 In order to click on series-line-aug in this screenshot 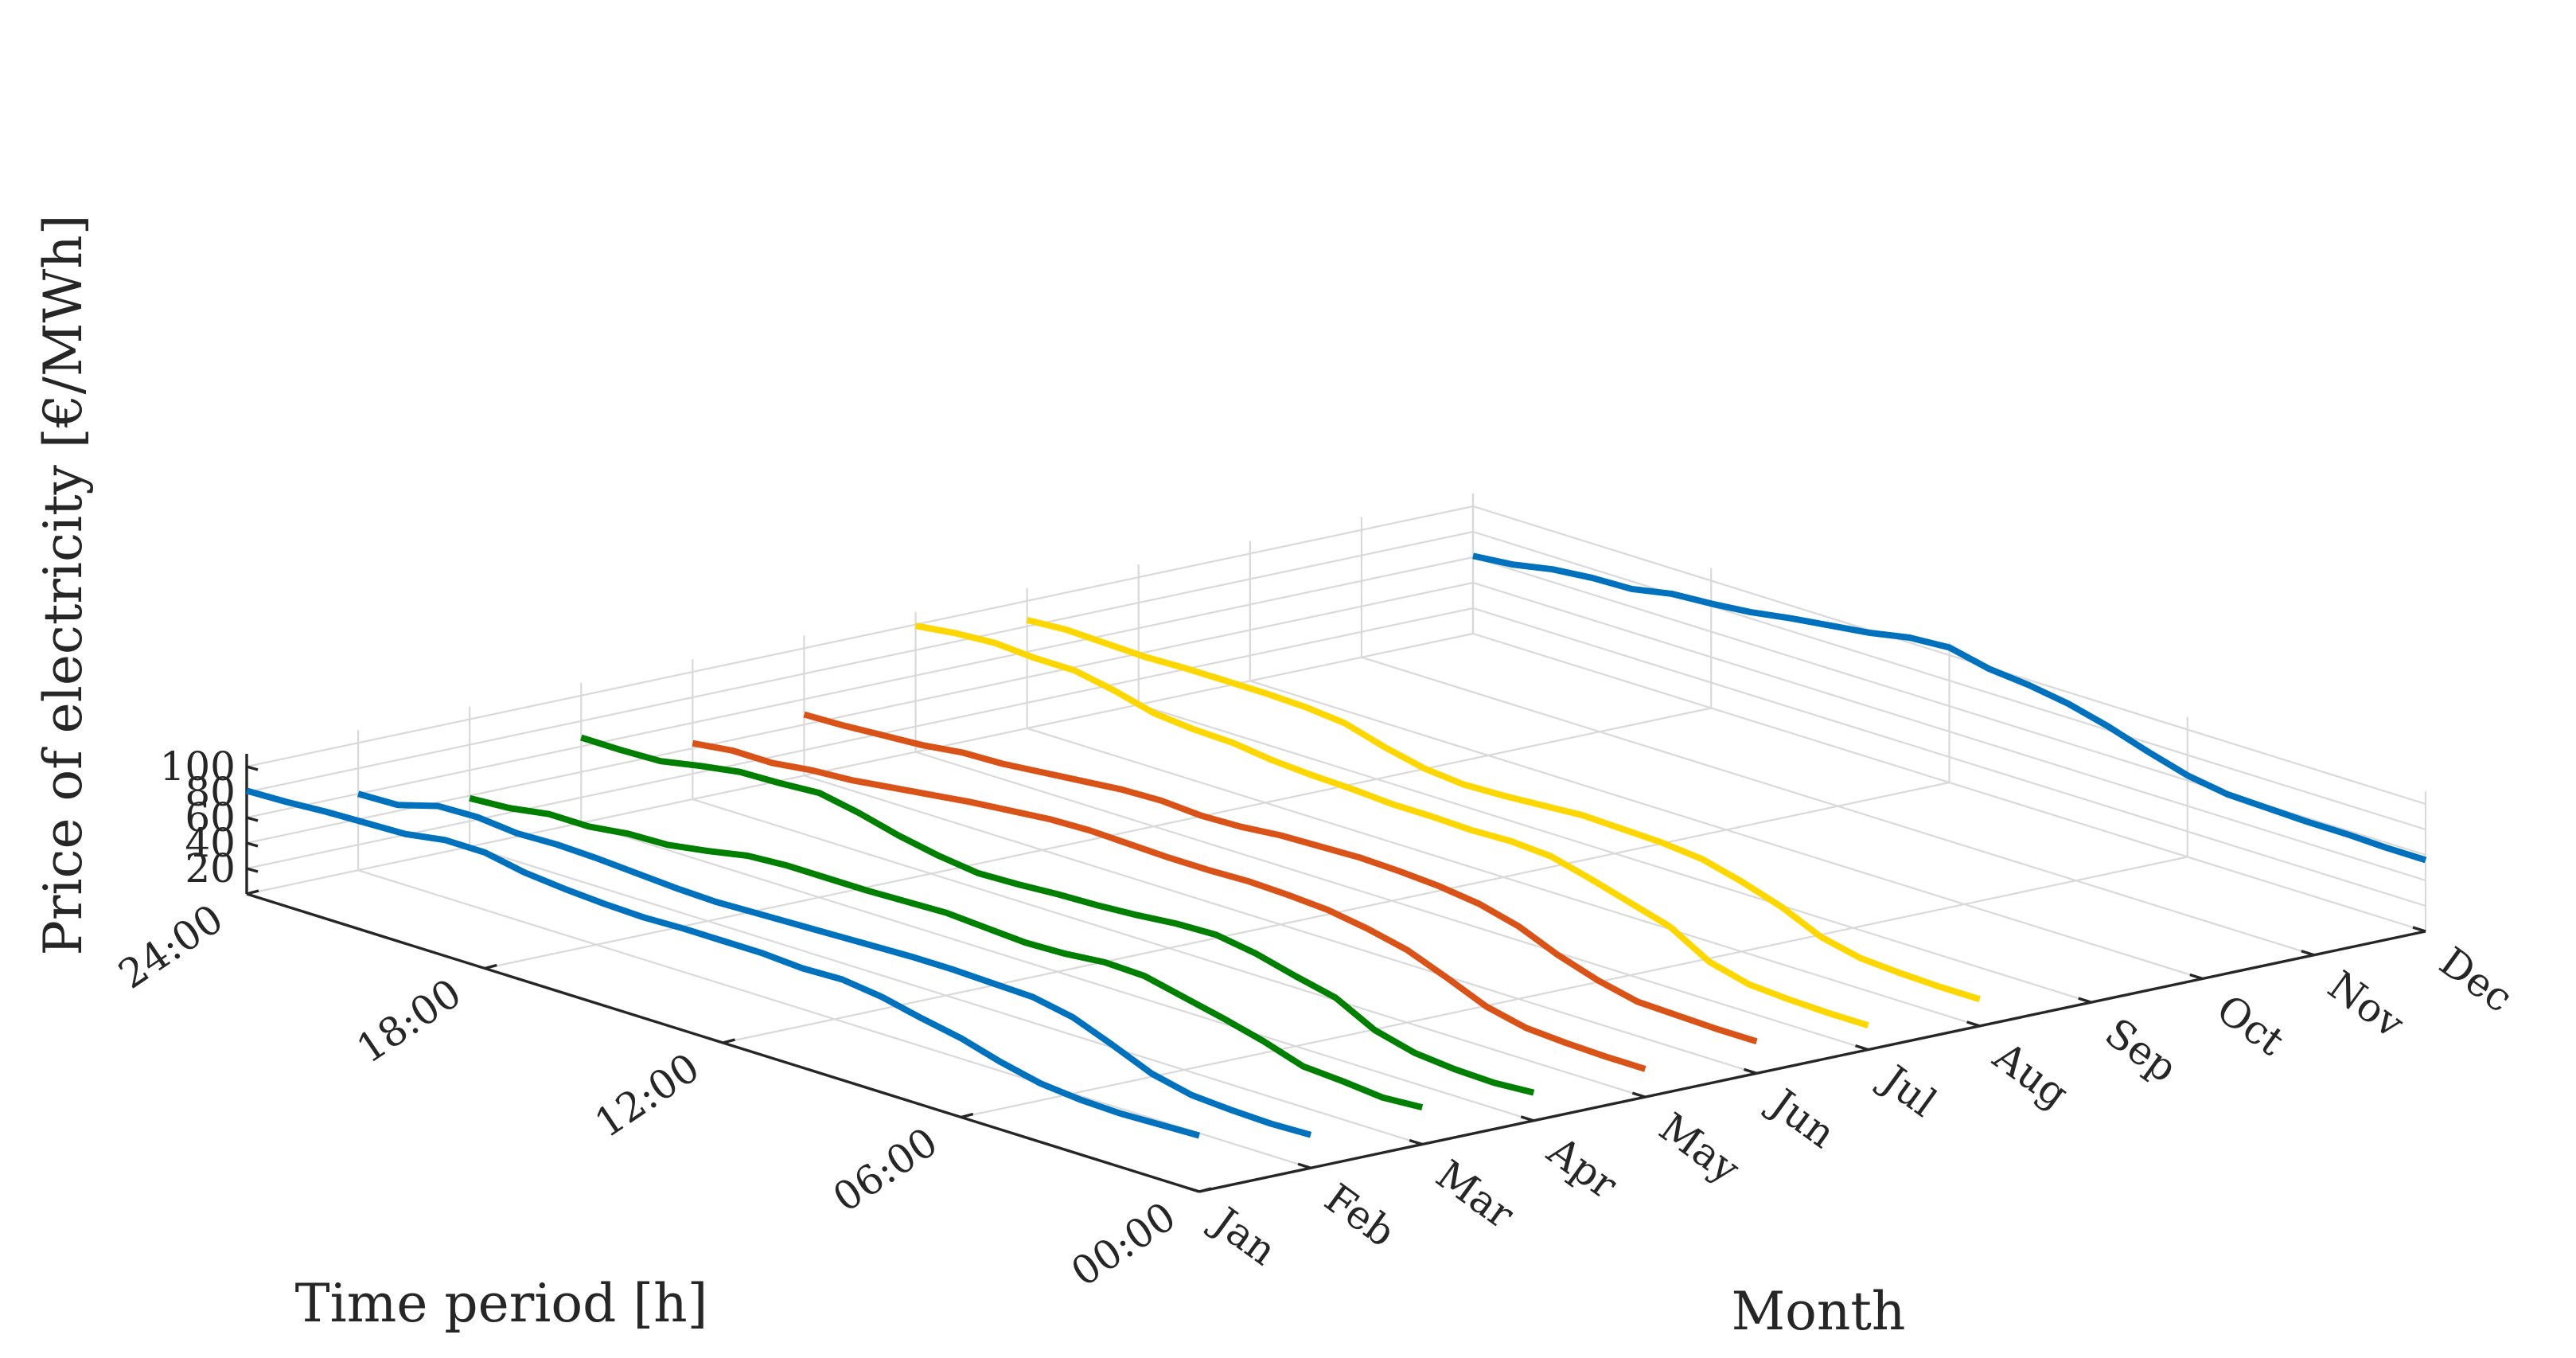, I will do `click(1503, 810)`.